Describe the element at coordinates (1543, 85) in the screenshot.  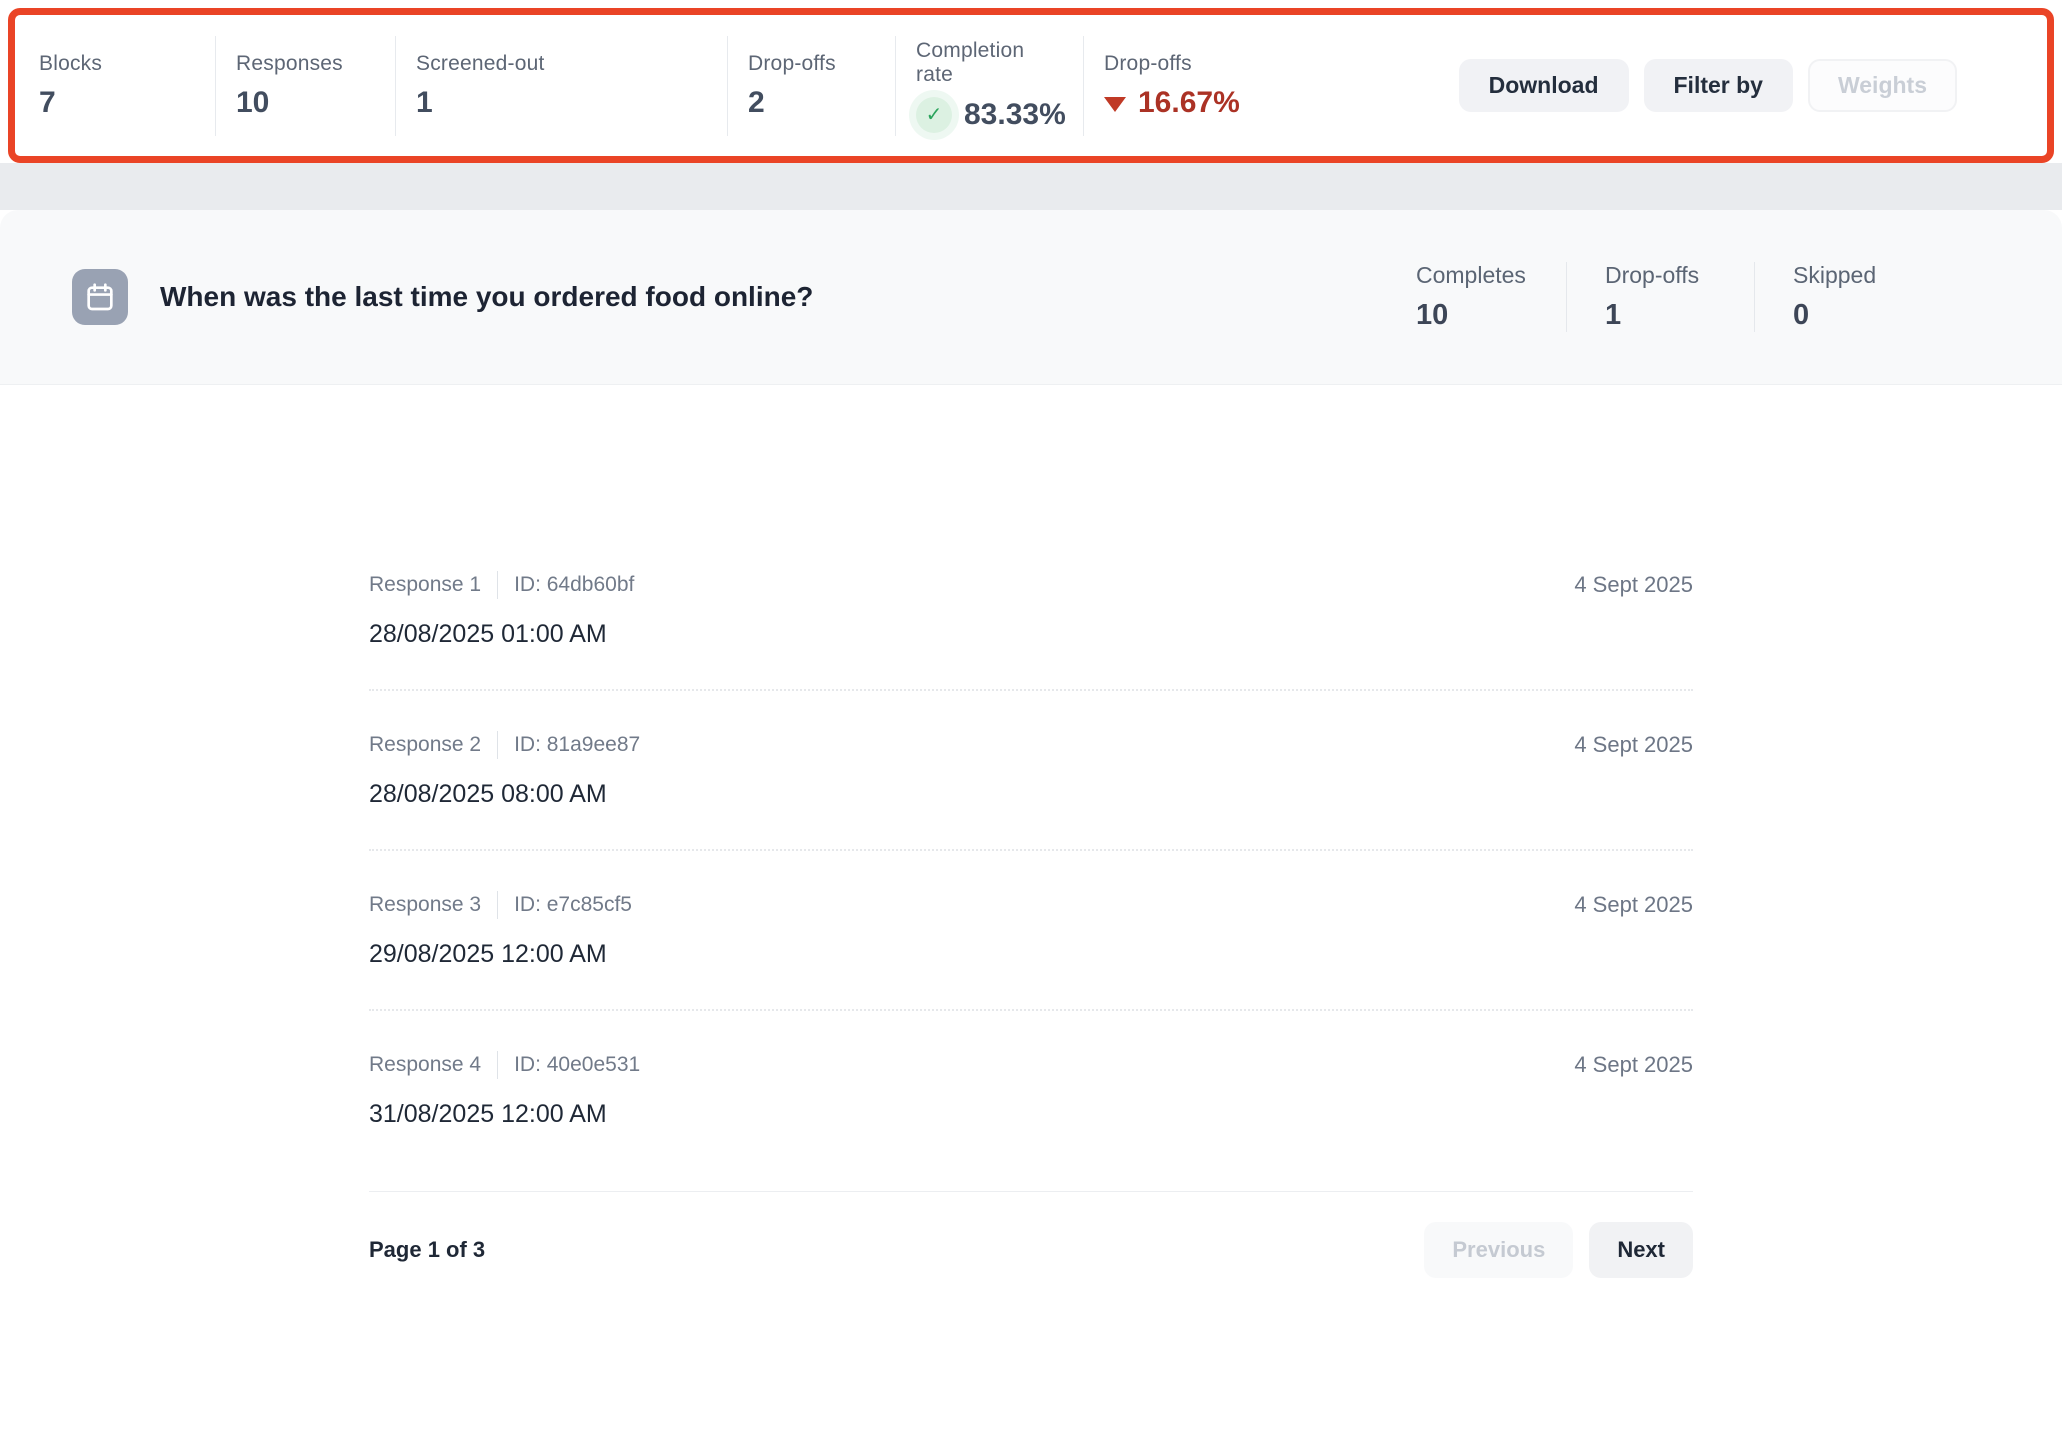
I see `download-button: Download` at that location.